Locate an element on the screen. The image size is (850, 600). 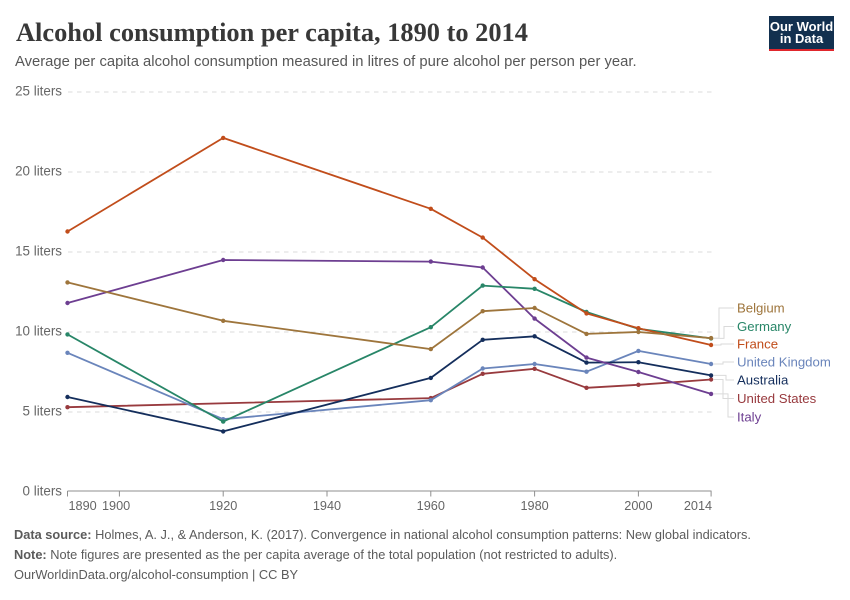
svg-text: 1980 is located at coordinates (534, 506).